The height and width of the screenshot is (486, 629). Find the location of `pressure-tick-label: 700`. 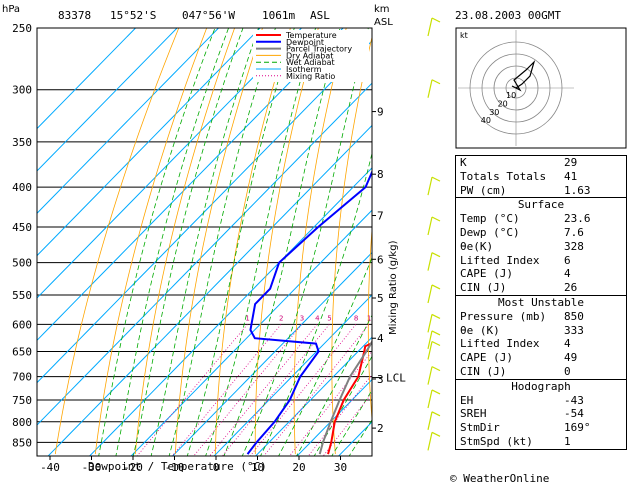

pressure-tick-label: 700 is located at coordinates (22, 377).